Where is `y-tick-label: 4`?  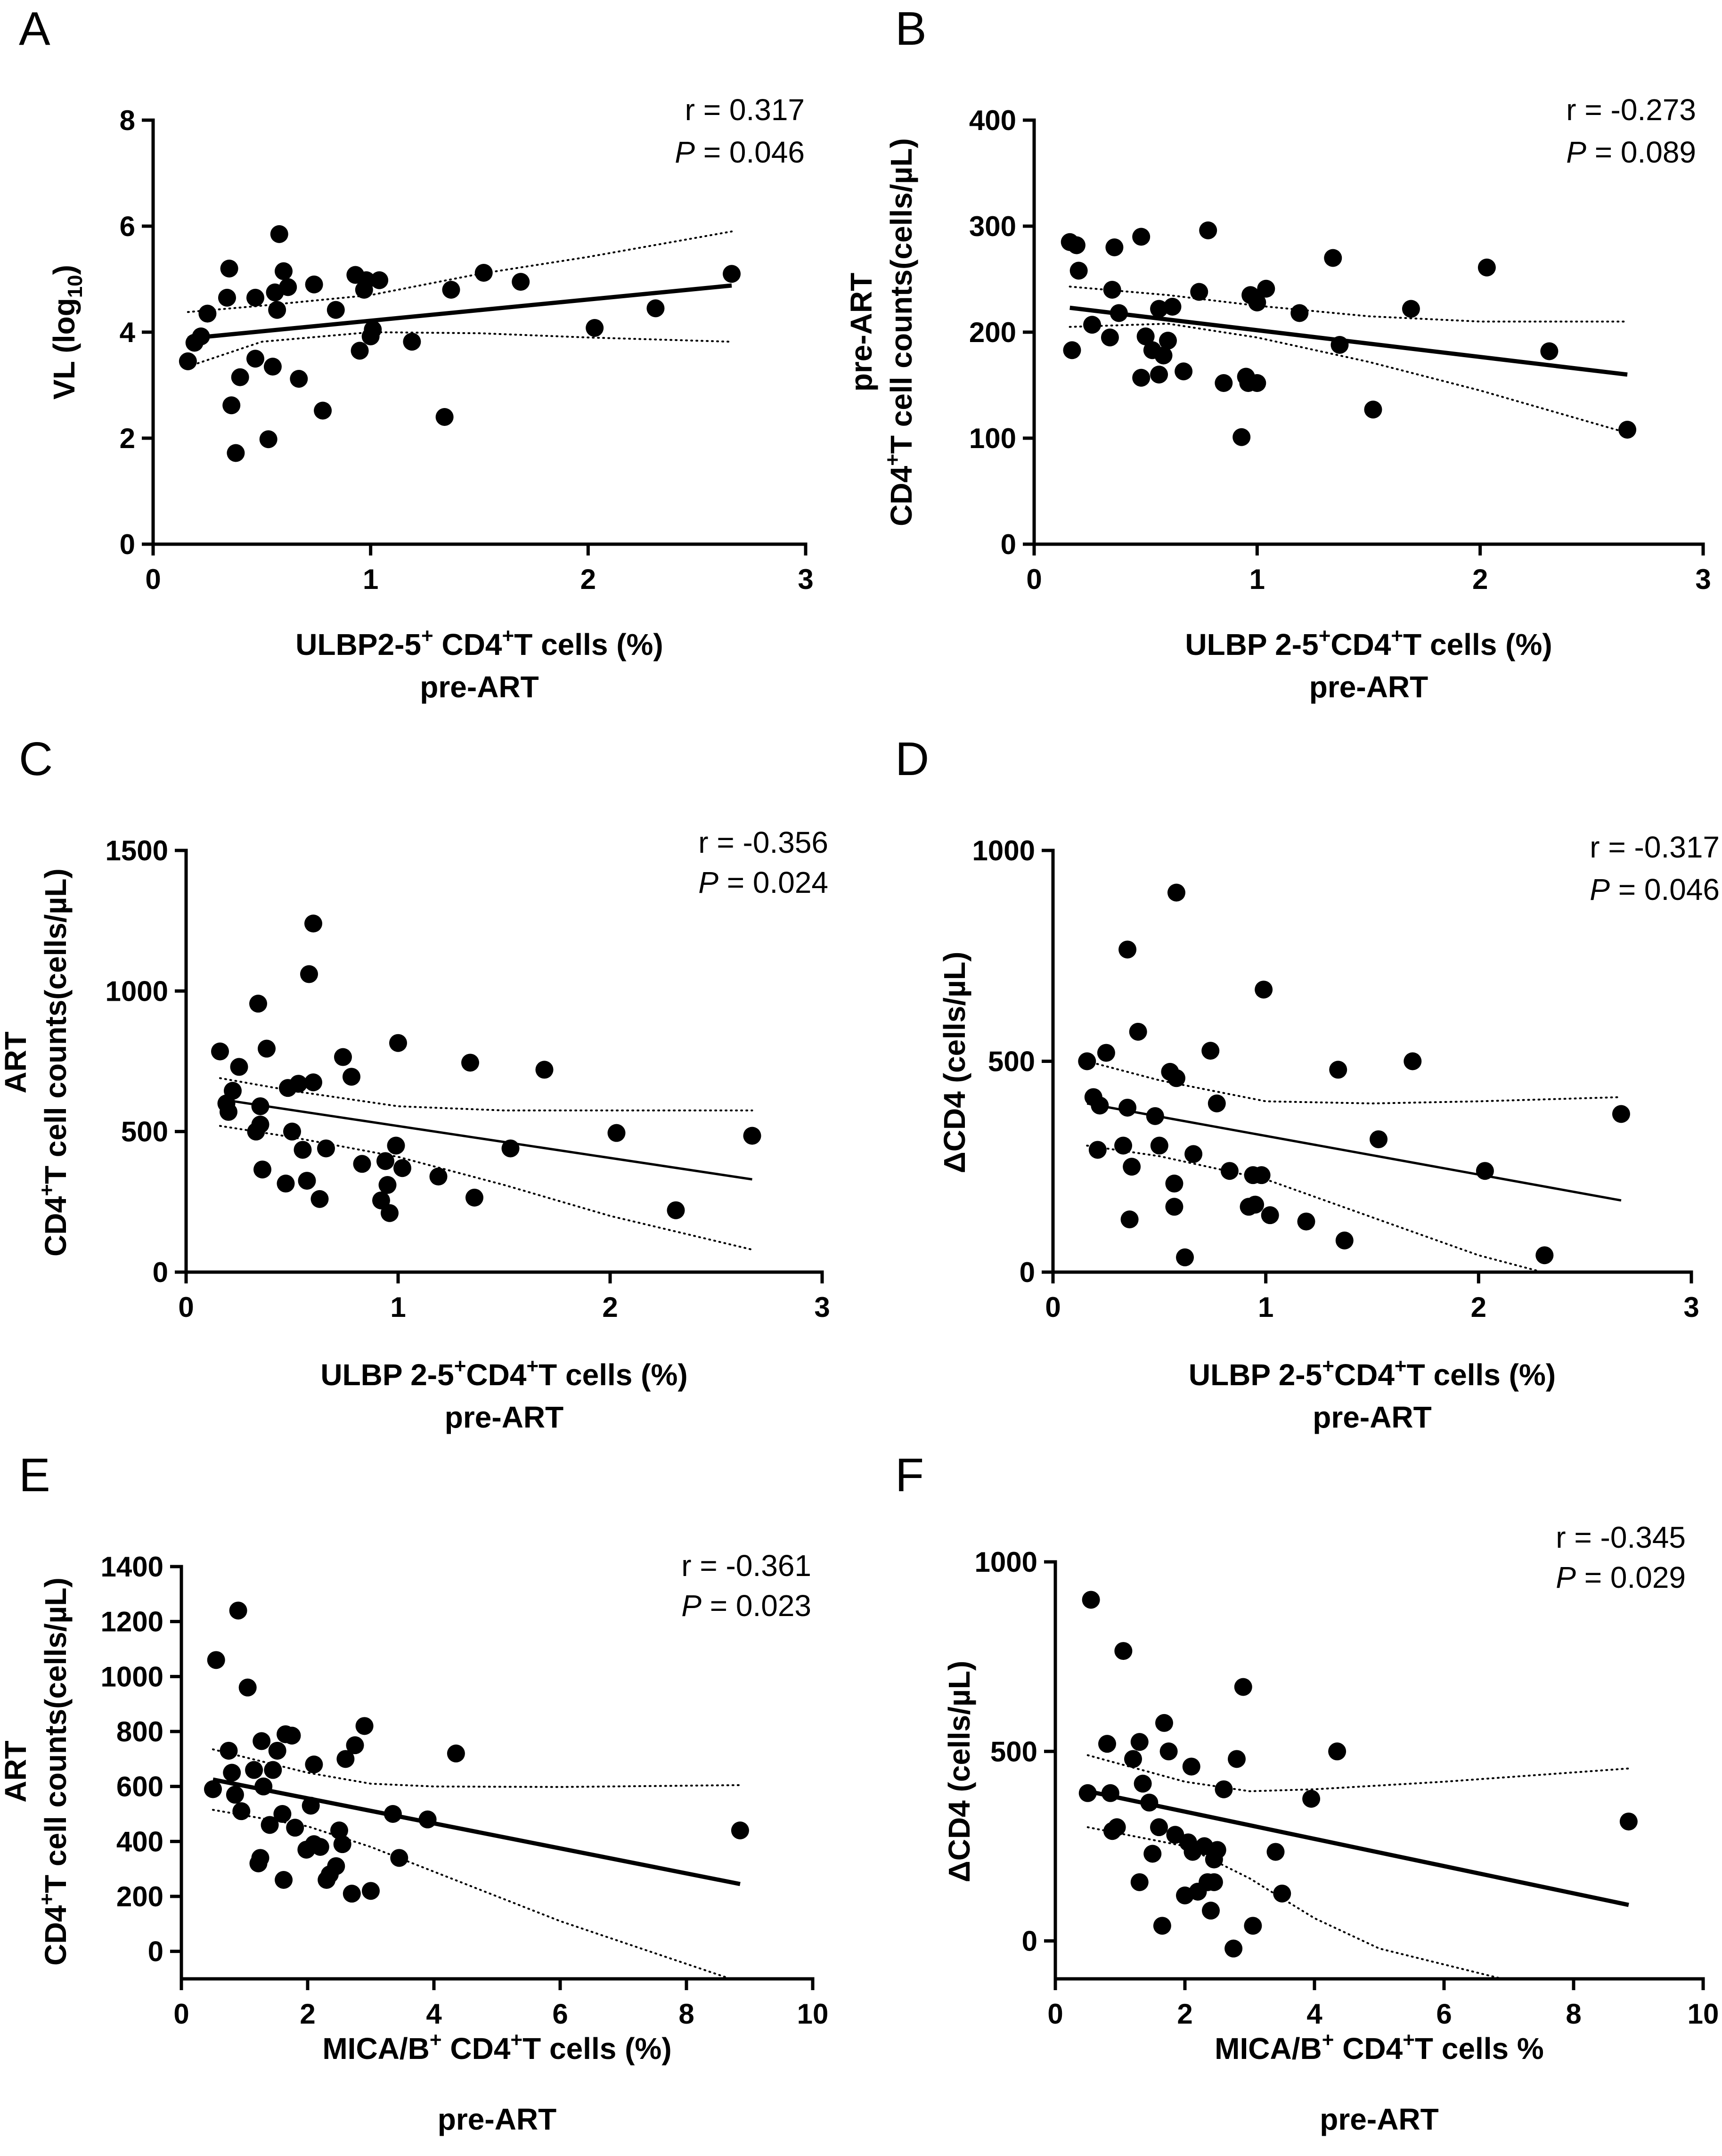
y-tick-label: 4 is located at coordinates (128, 332).